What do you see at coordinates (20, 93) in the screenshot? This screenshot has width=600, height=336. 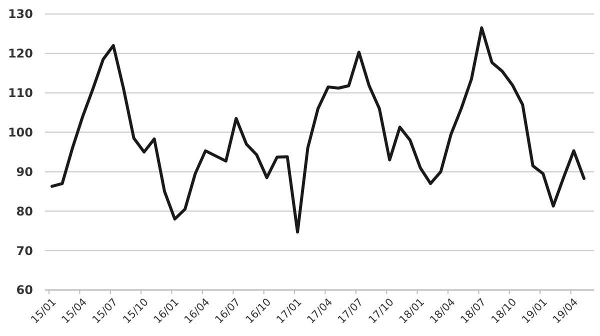 I see `y-tick-label: 110` at bounding box center [20, 93].